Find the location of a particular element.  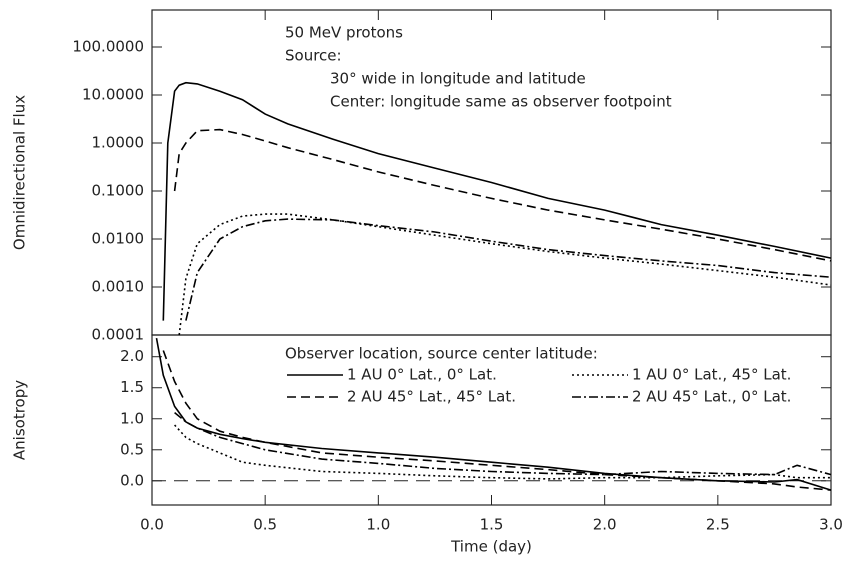

y-axis-label: Anisotropy is located at coordinates (20, 420).